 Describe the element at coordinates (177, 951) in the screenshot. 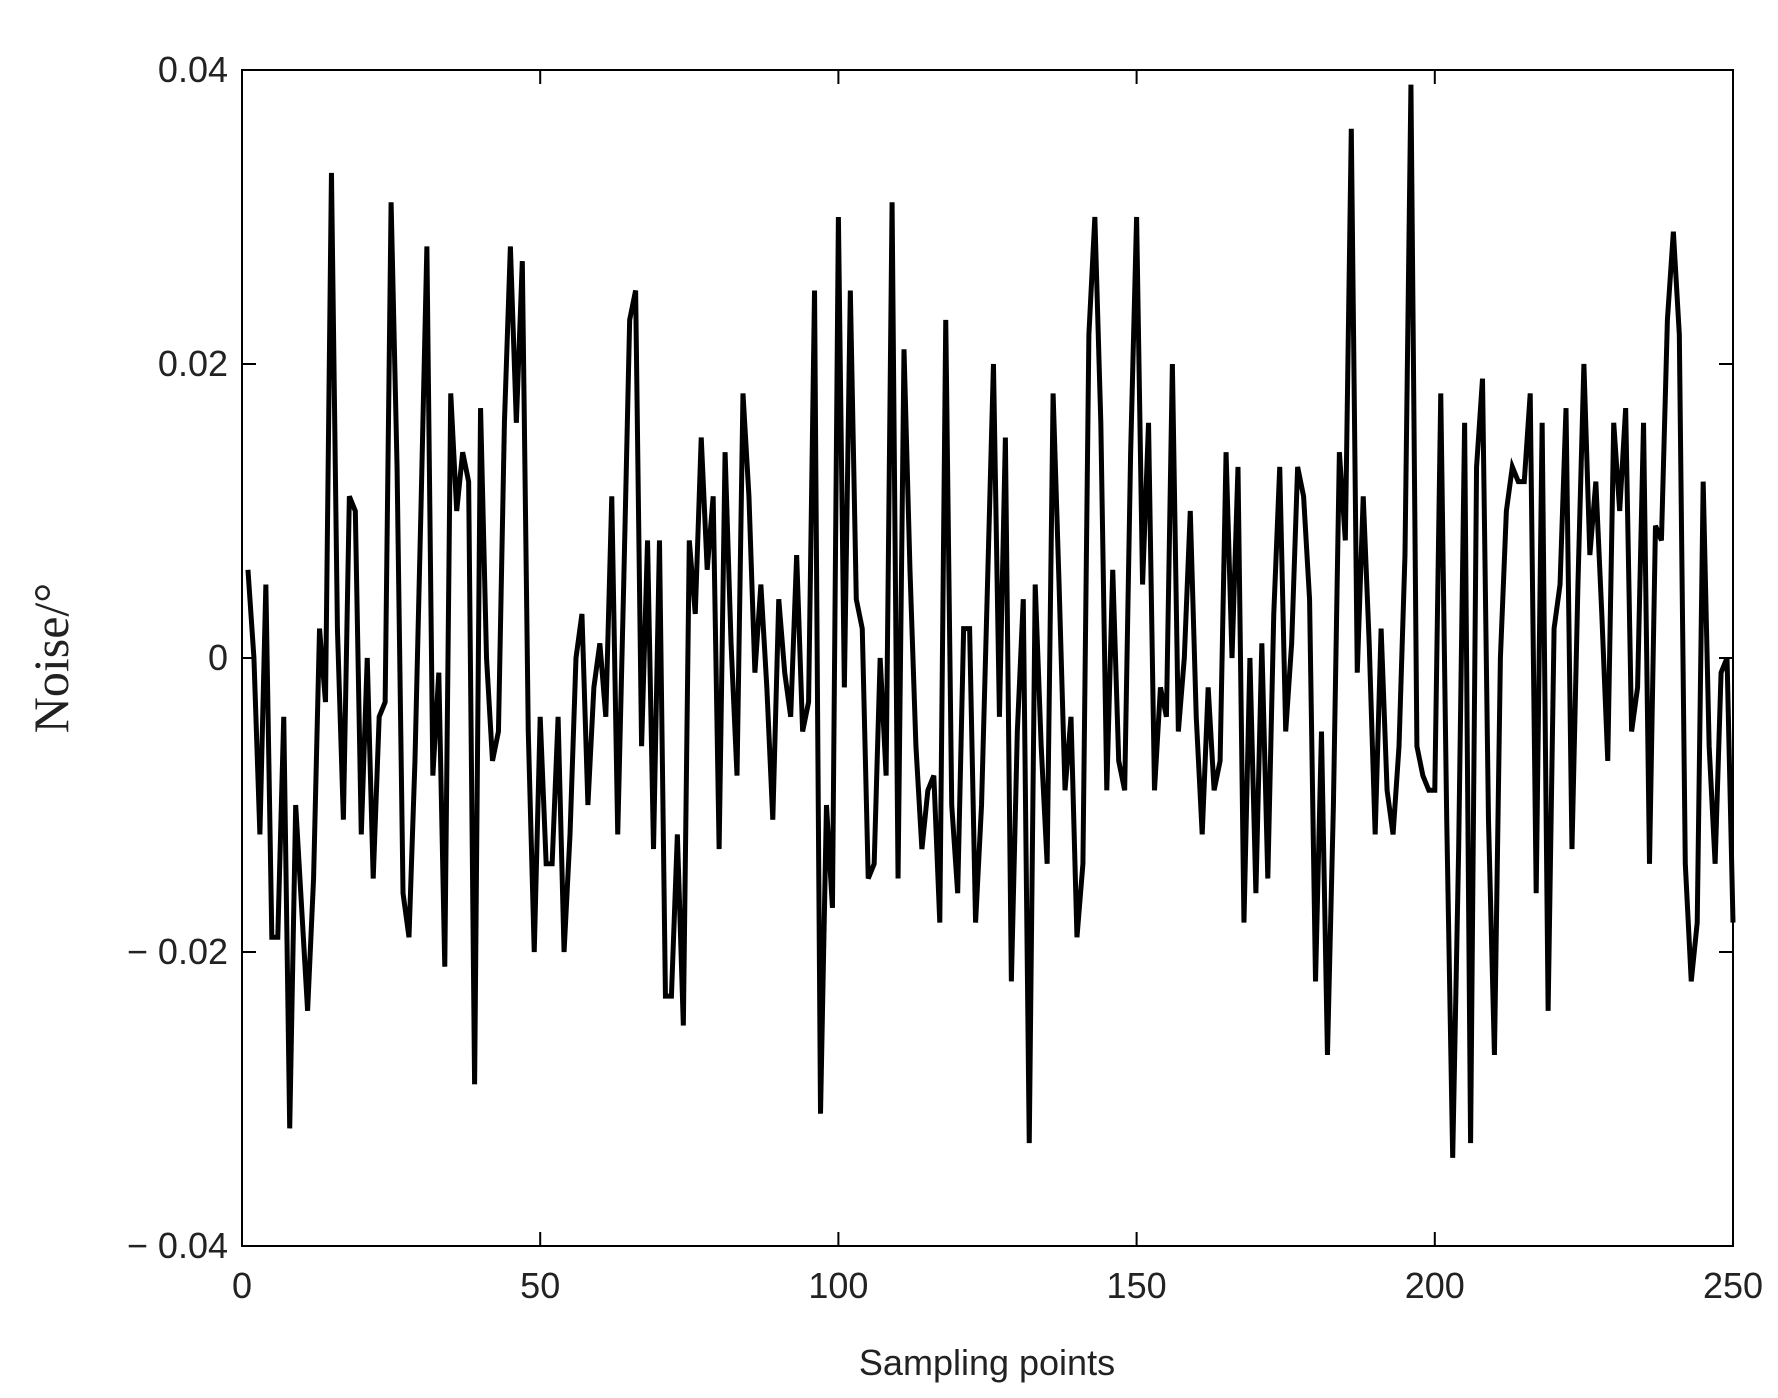

I see `y-tick-label: − 0.02` at that location.